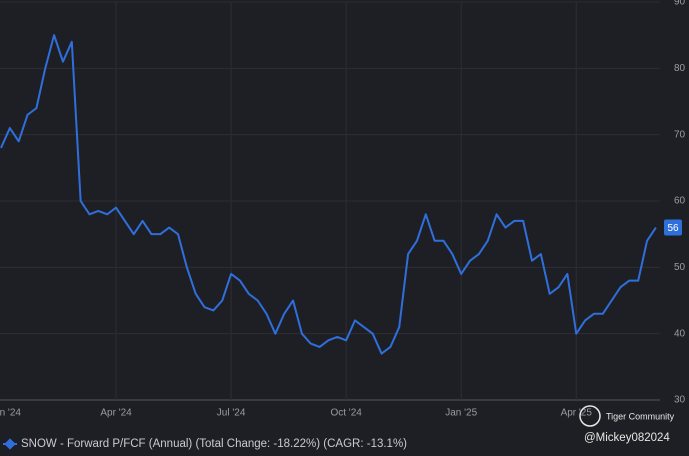 This screenshot has width=689, height=456. I want to click on y-tick-label: 30, so click(680, 400).